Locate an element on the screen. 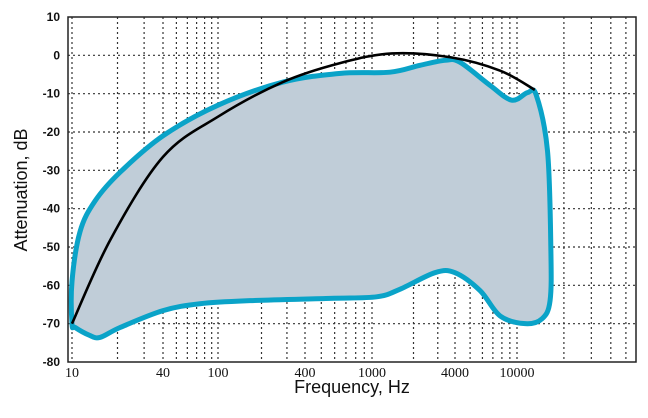  y-tick-label: 0 is located at coordinates (56, 55).